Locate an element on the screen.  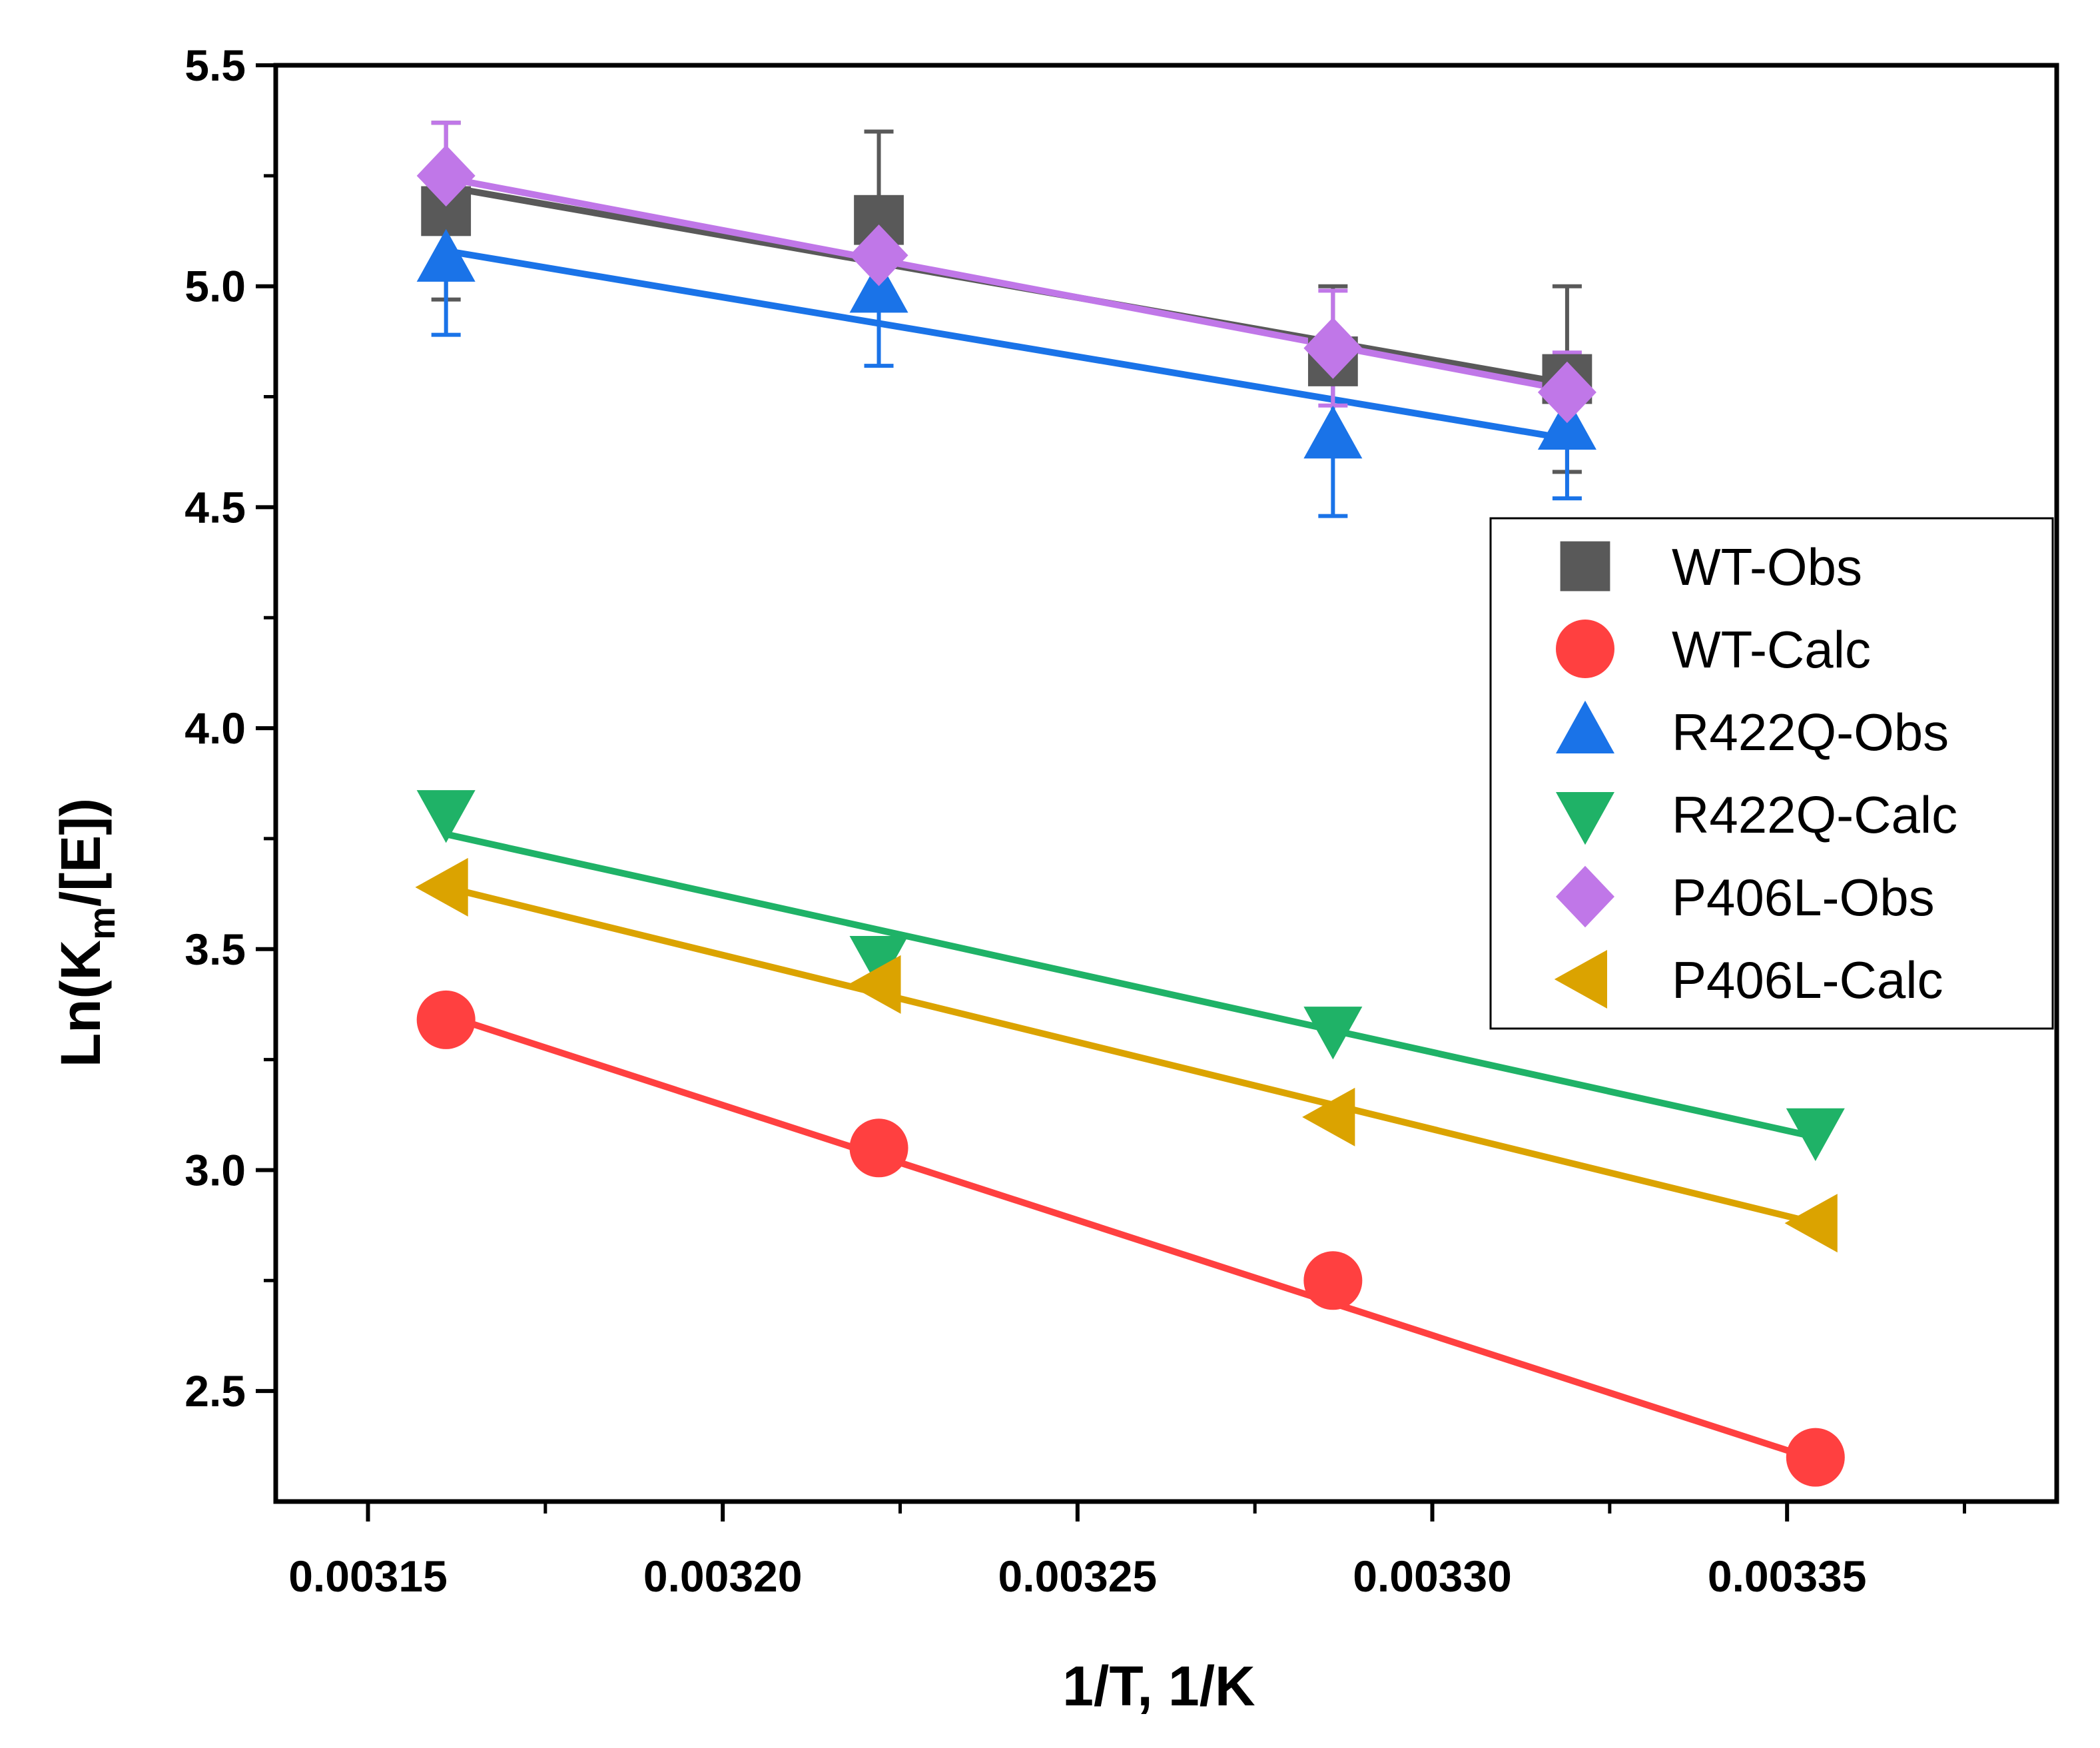
fit-line-p406l-calc is located at coordinates (1130, 1055).